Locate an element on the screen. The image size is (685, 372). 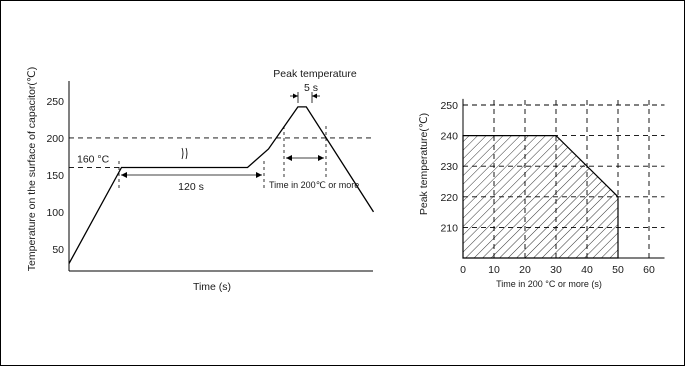
right-x-tick-30: 30 is located at coordinates (556, 270).